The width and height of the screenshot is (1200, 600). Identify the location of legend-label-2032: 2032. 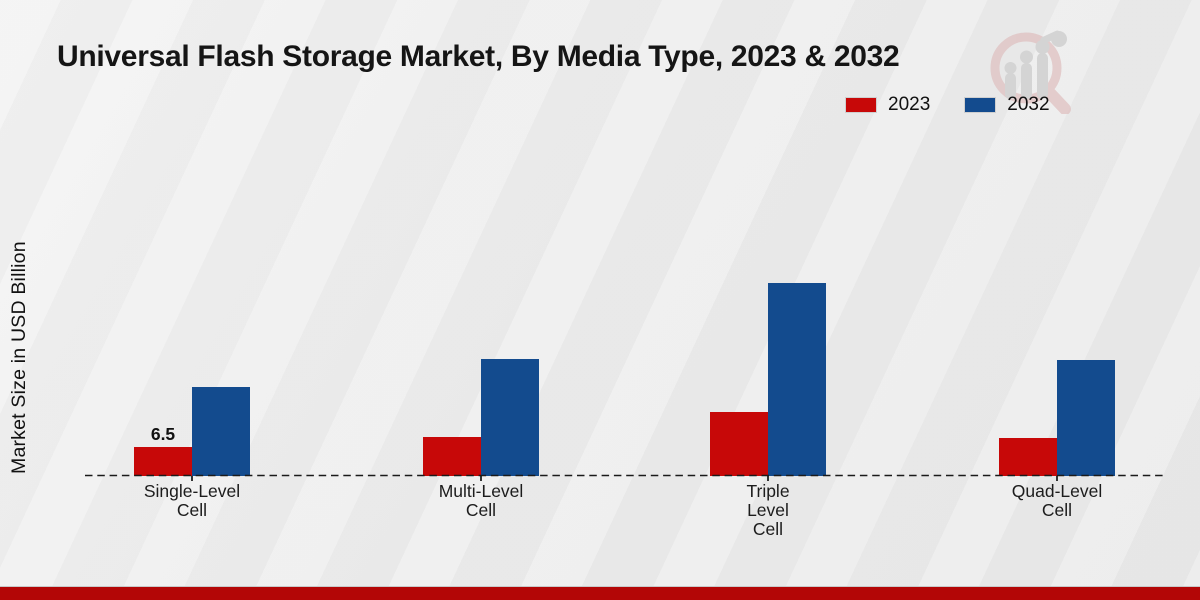
(1028, 104).